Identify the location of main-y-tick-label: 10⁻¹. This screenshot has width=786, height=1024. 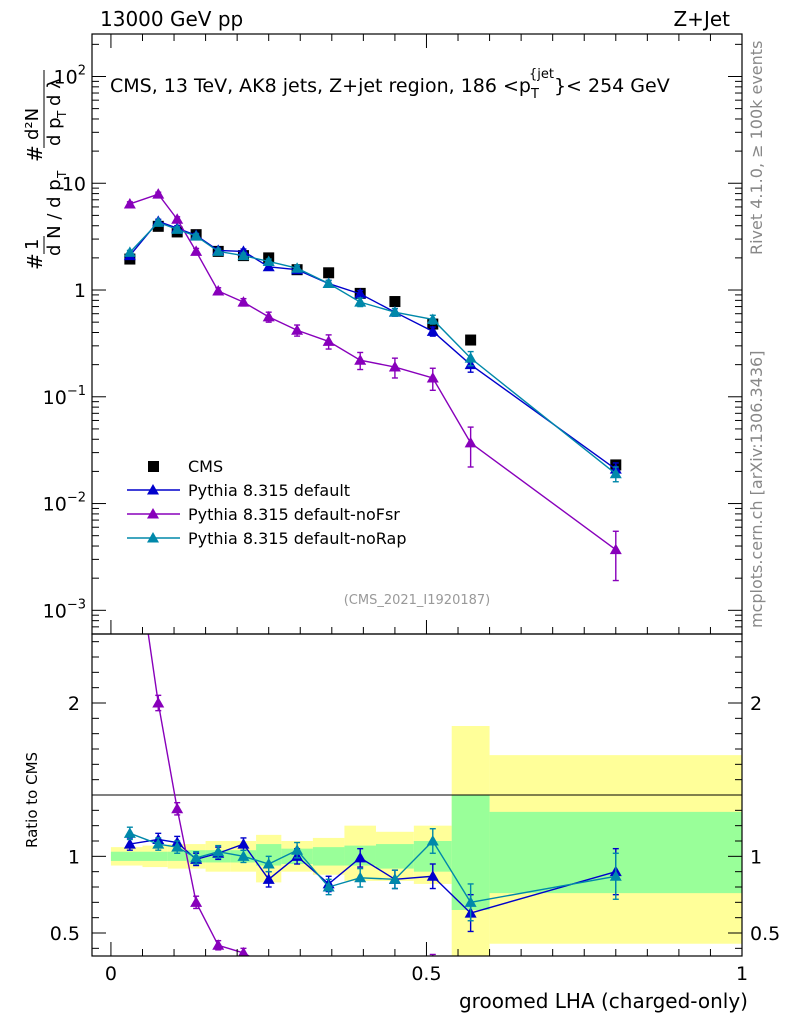
(64, 396).